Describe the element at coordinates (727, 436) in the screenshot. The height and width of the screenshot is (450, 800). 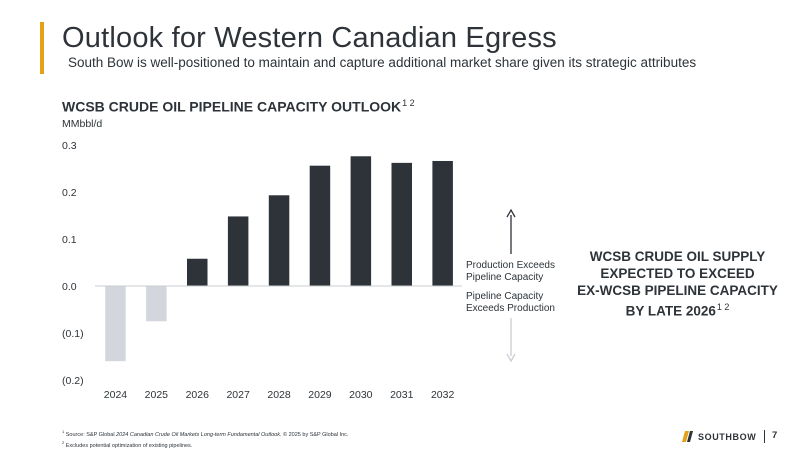
I see `southbow-logo-text: SOUTHBOW` at that location.